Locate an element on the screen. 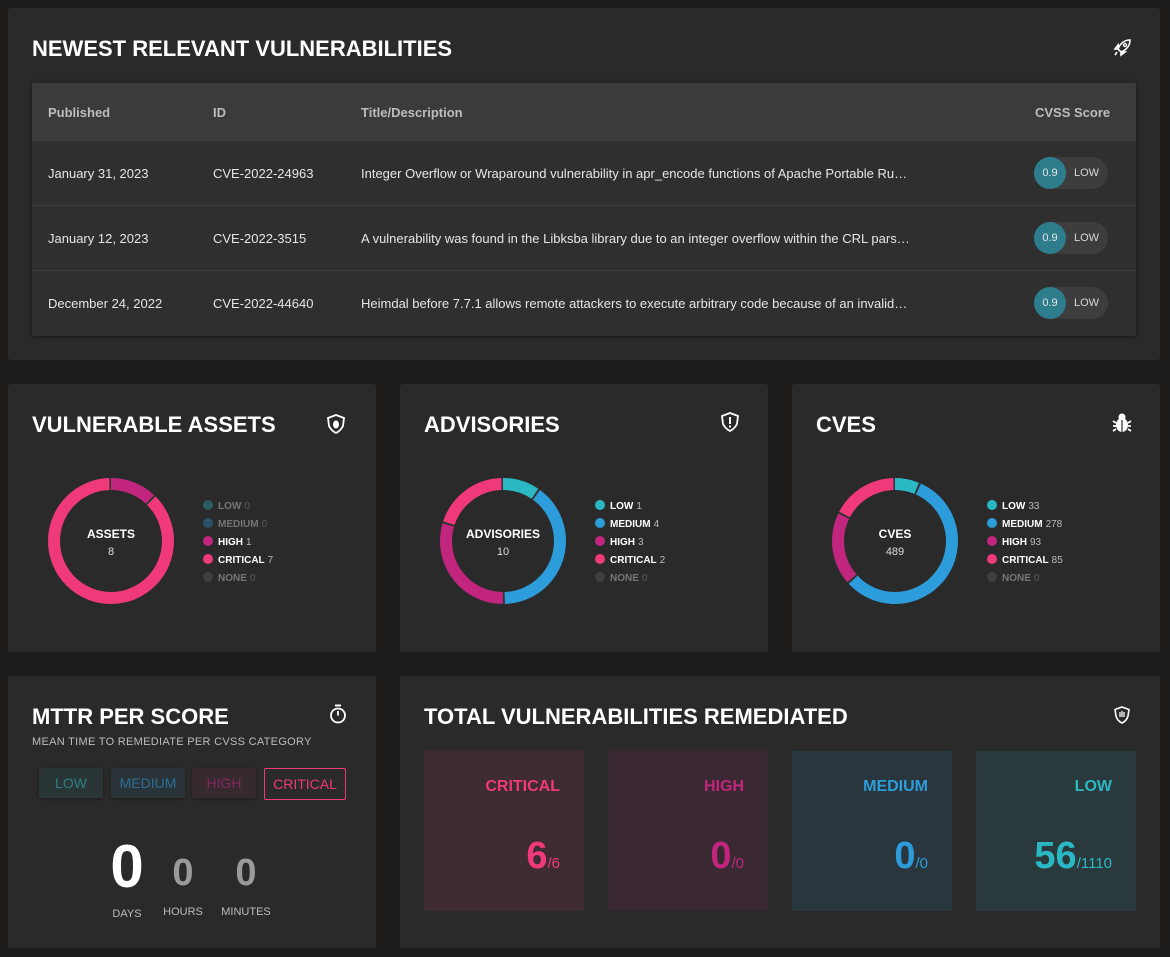 The width and height of the screenshot is (1170, 957). legend-entry: MEDIUM 278 is located at coordinates (1024, 524).